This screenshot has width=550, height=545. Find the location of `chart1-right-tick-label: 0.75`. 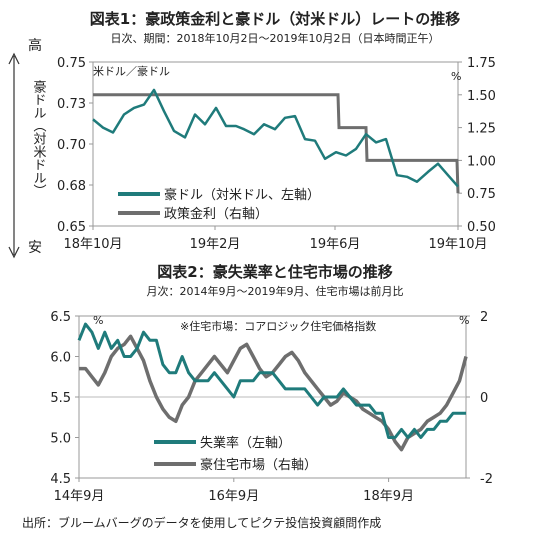

chart1-right-tick-label: 0.75 is located at coordinates (481, 194).